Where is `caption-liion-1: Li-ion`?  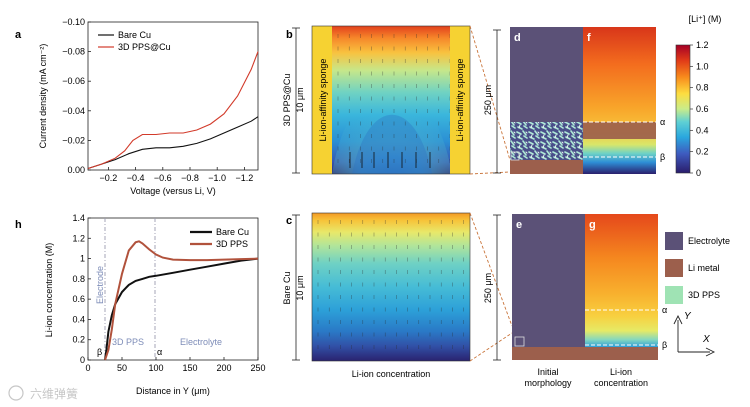 caption-liion-1: Li-ion is located at coordinates (621, 372).